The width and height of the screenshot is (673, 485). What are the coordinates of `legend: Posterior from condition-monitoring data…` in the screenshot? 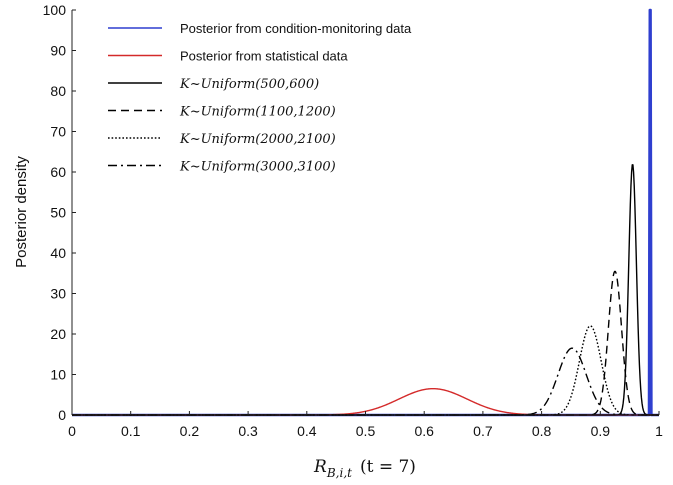 It's located at (260, 98).